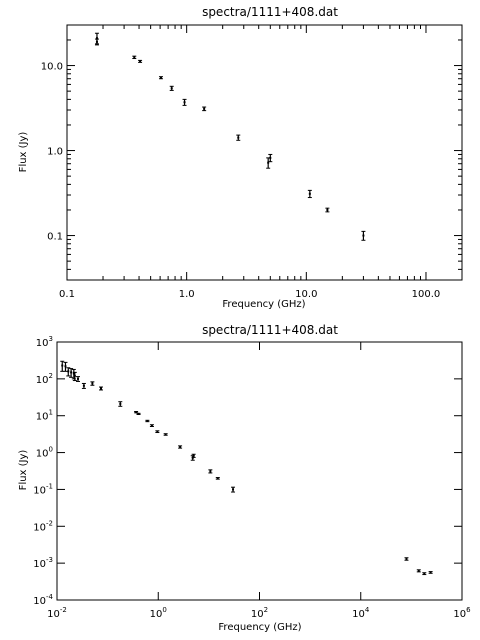 The height and width of the screenshot is (640, 480). What do you see at coordinates (67, 294) in the screenshot?
I see `x-tick-label: 0.1` at bounding box center [67, 294].